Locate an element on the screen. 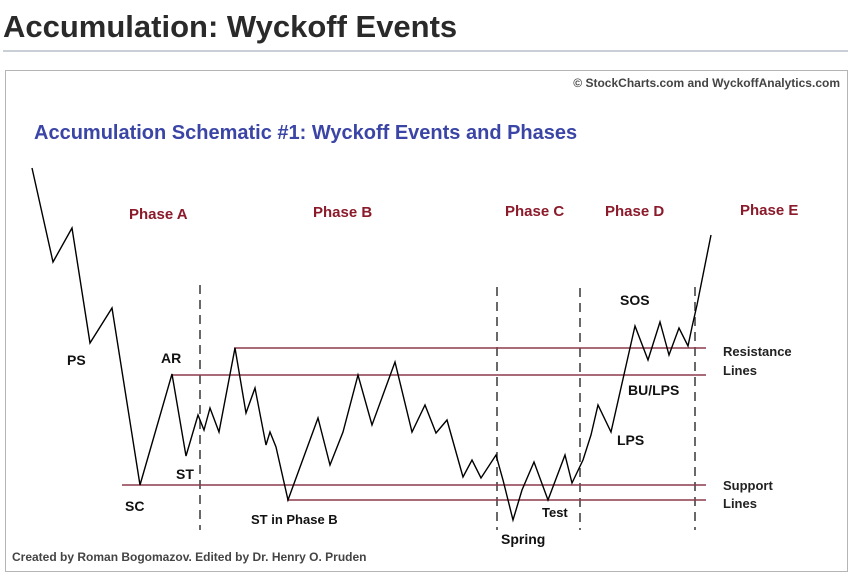 The height and width of the screenshot is (578, 856). event-ar-label: AR is located at coordinates (171, 358).